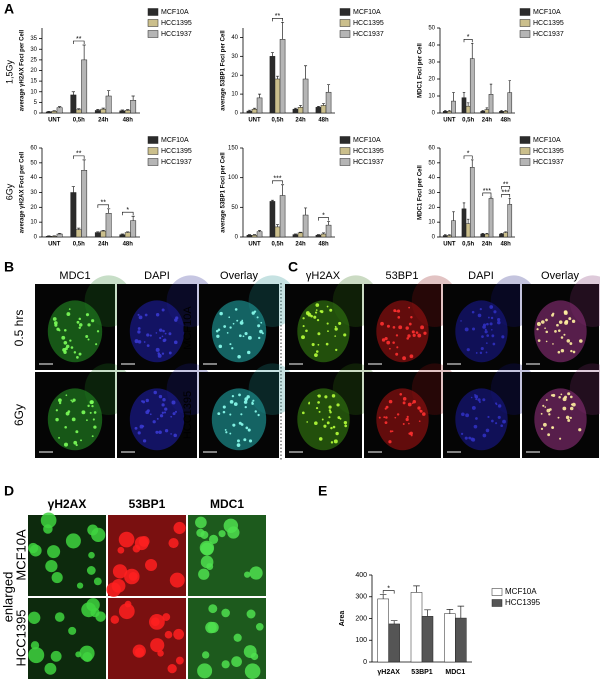  What do you see at coordinates (431, 149) in the screenshot?
I see `y-tick-label: 60` at bounding box center [431, 149].